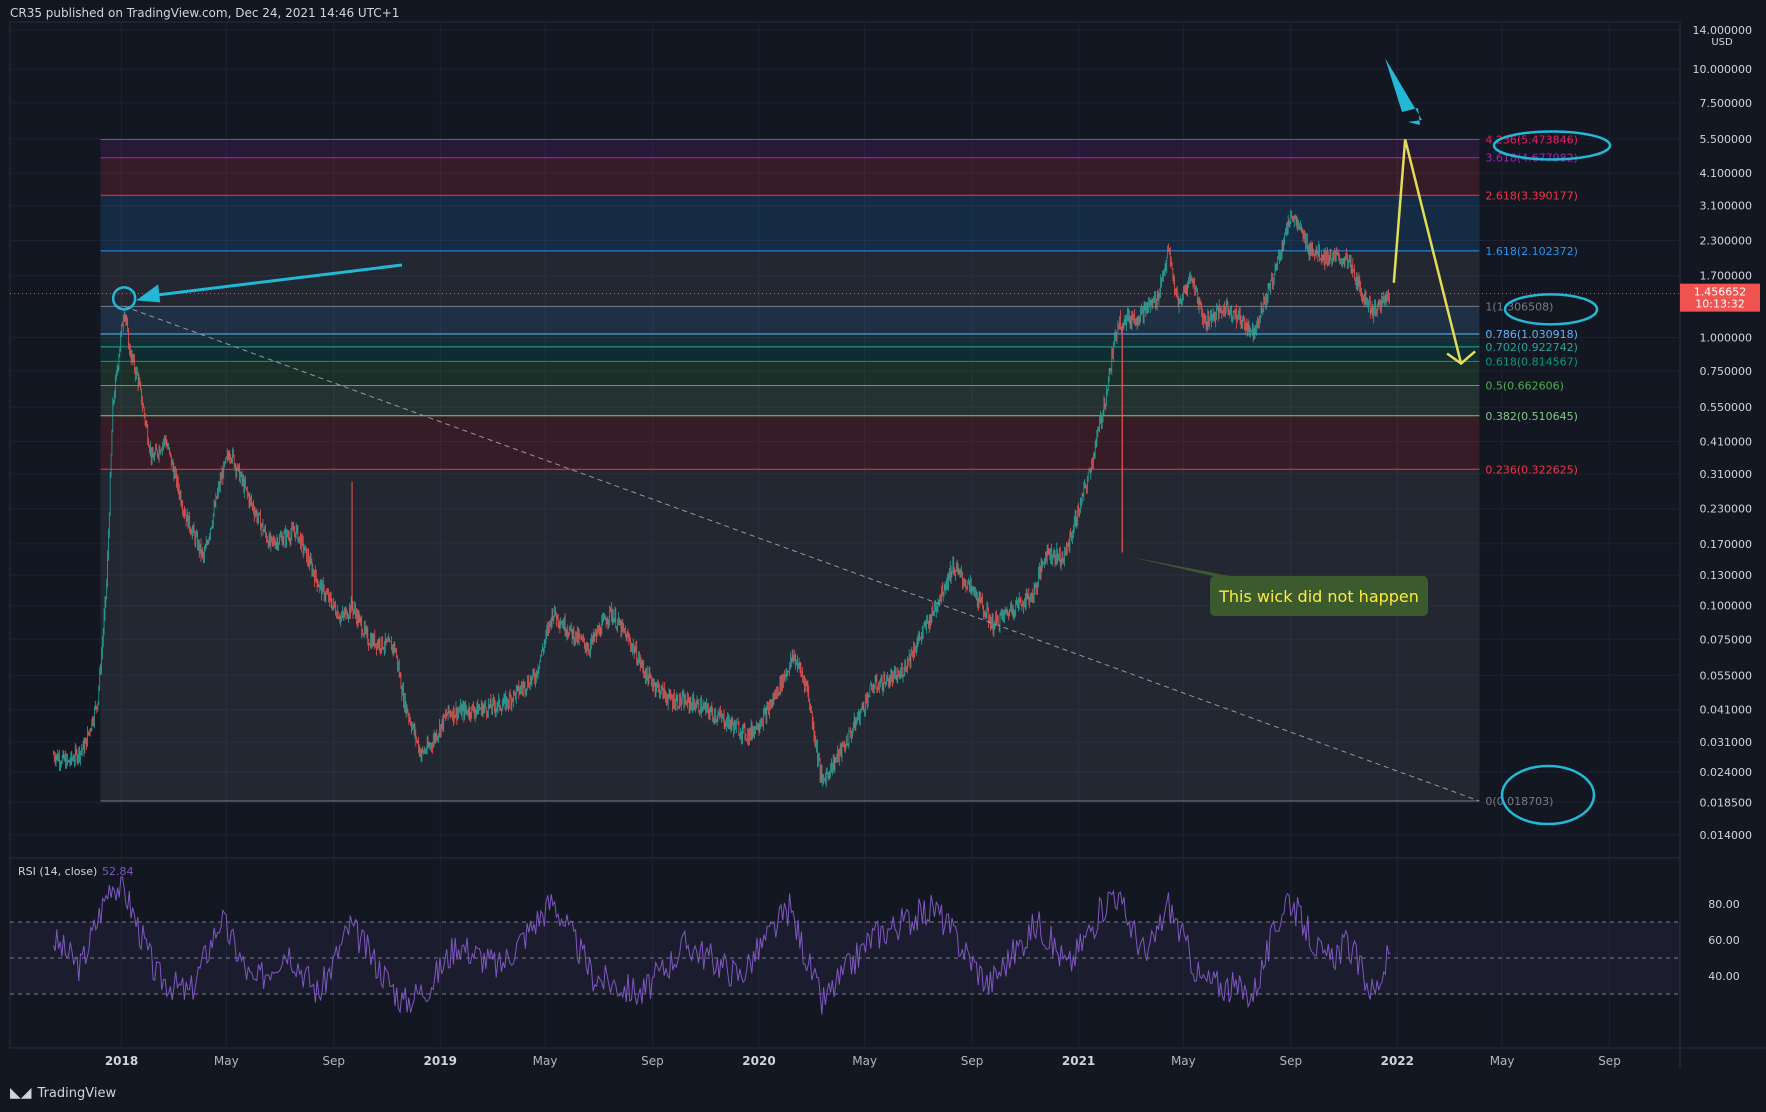  Describe the element at coordinates (1726, 173) in the screenshot. I see `price-tick-label: 4.100000` at that location.